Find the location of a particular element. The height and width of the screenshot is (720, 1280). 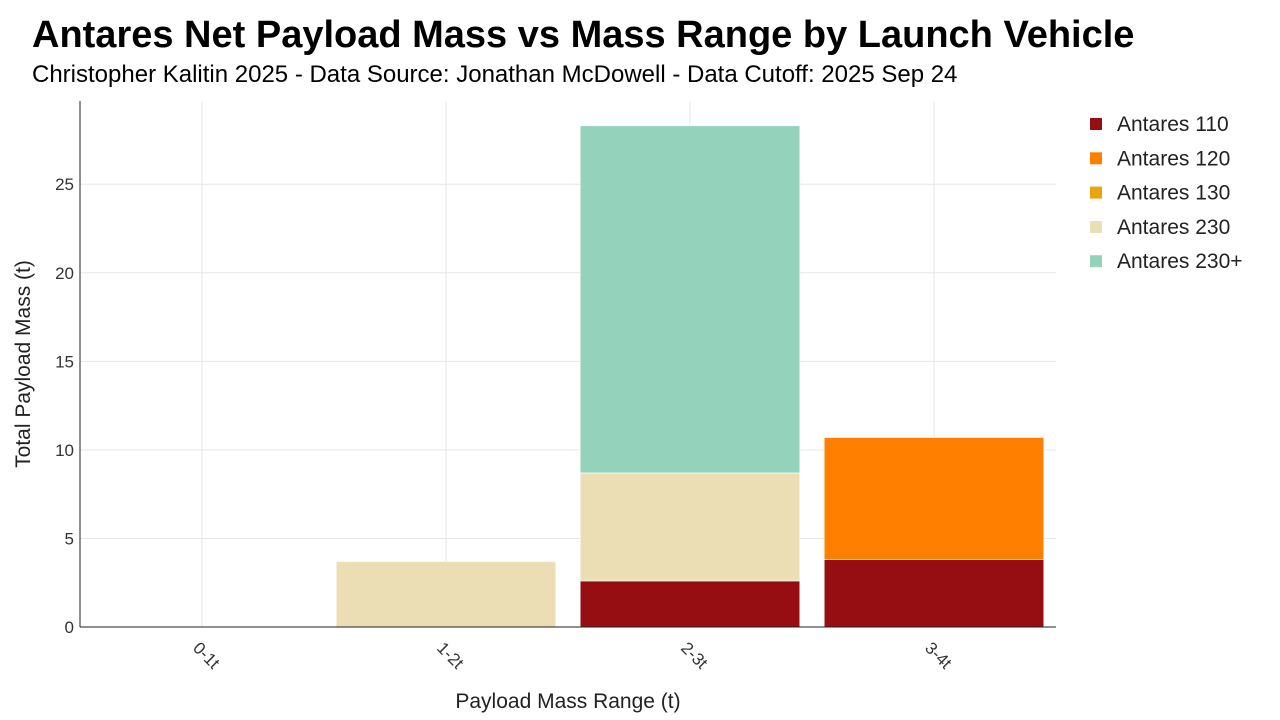

y-tick-label: 5 is located at coordinates (69, 538).